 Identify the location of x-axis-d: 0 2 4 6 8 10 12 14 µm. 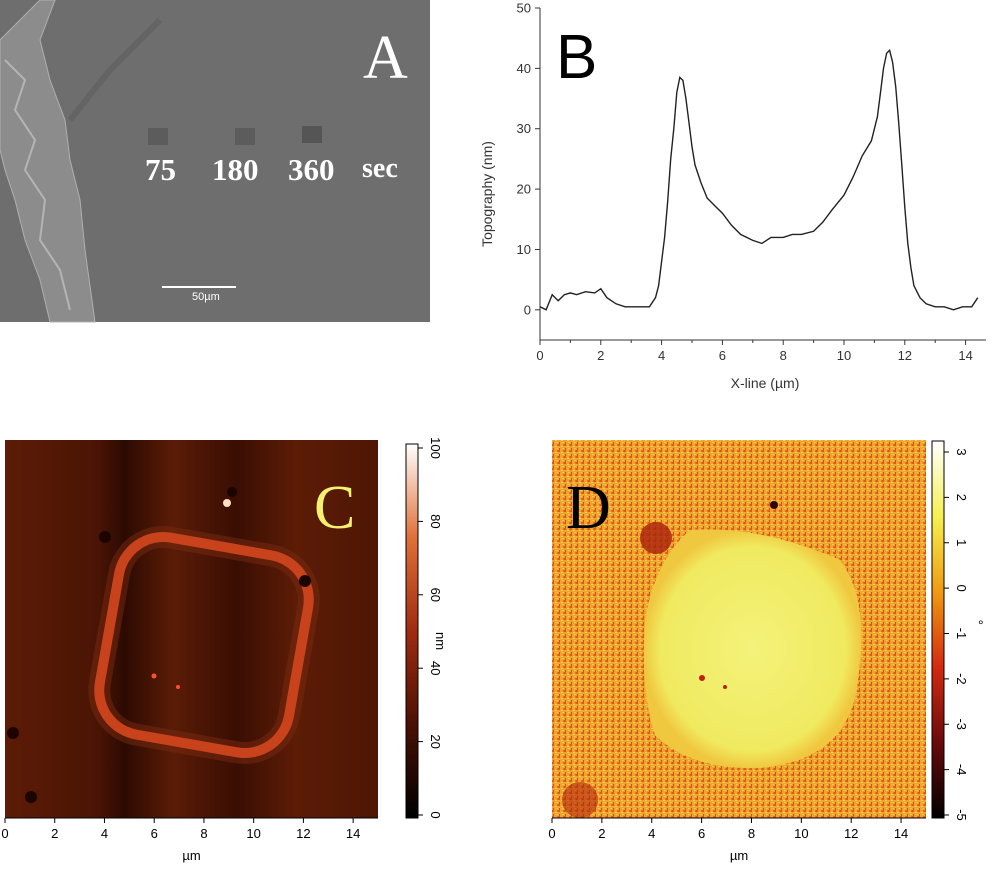
(737, 840).